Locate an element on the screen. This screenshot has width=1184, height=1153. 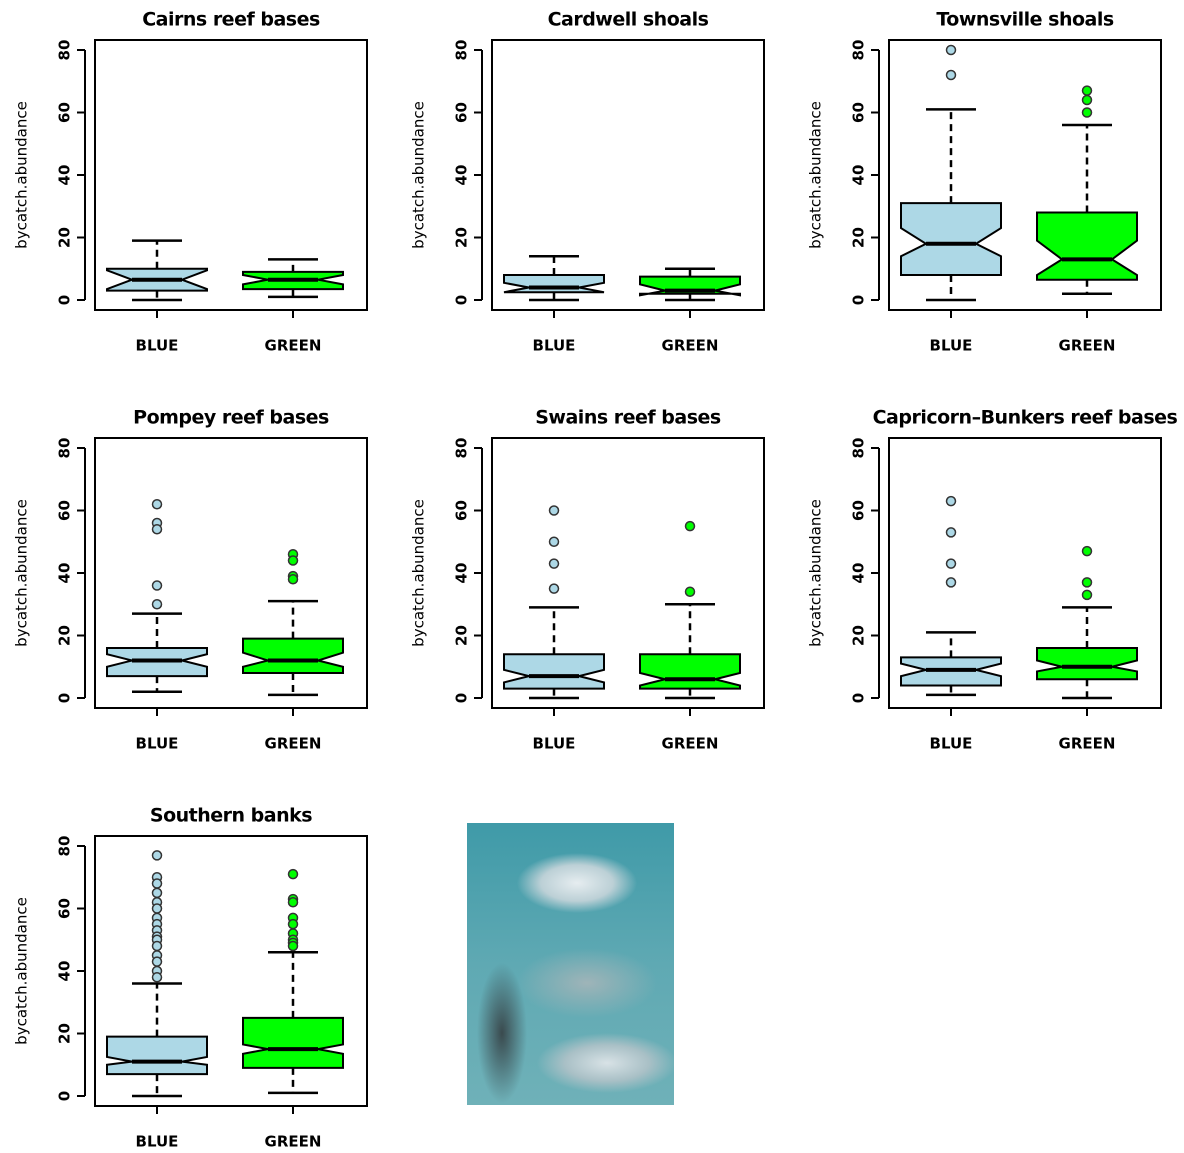
panel-title: Cardwell shoals is located at coordinates (628, 20).